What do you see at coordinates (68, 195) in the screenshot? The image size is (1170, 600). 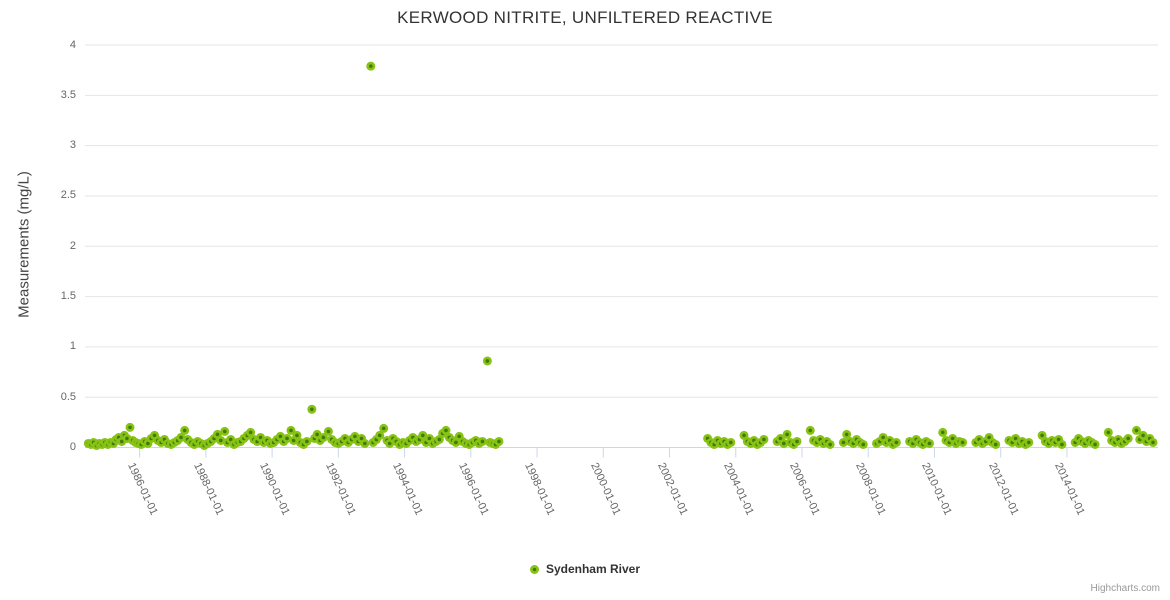 I see `y-tick-label: 2.5` at bounding box center [68, 195].